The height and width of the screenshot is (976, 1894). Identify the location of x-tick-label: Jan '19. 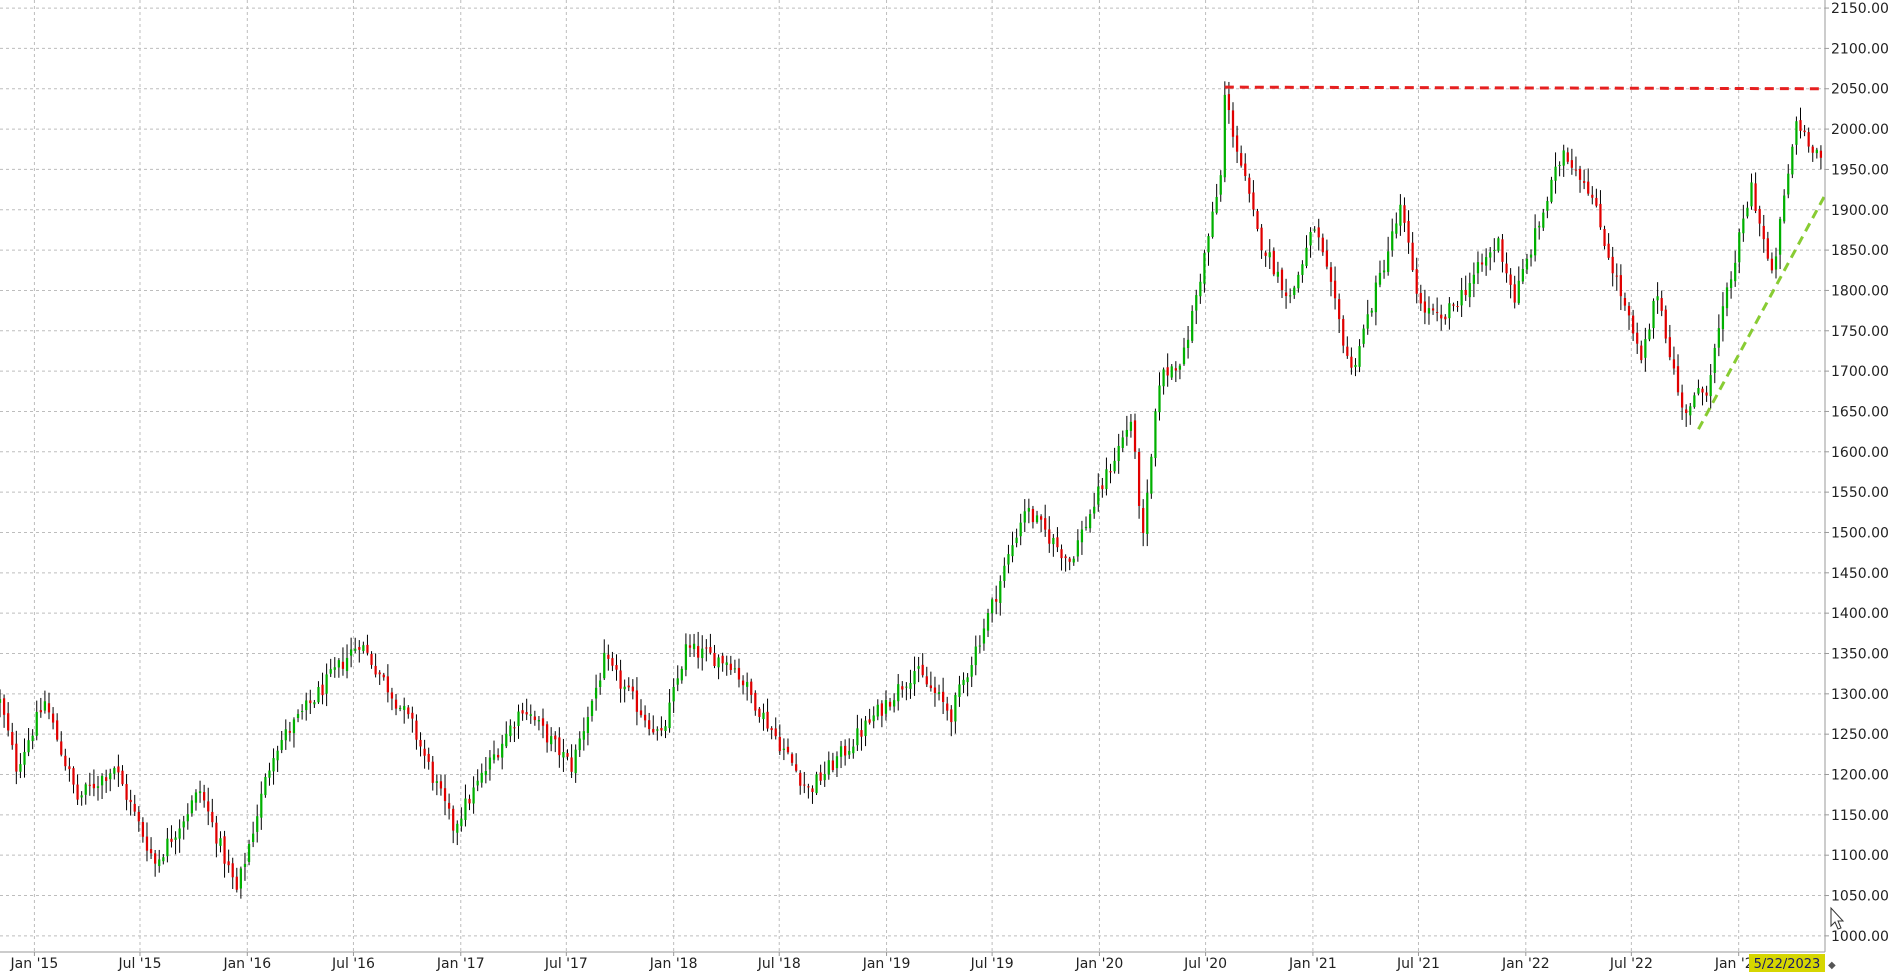
(886, 964).